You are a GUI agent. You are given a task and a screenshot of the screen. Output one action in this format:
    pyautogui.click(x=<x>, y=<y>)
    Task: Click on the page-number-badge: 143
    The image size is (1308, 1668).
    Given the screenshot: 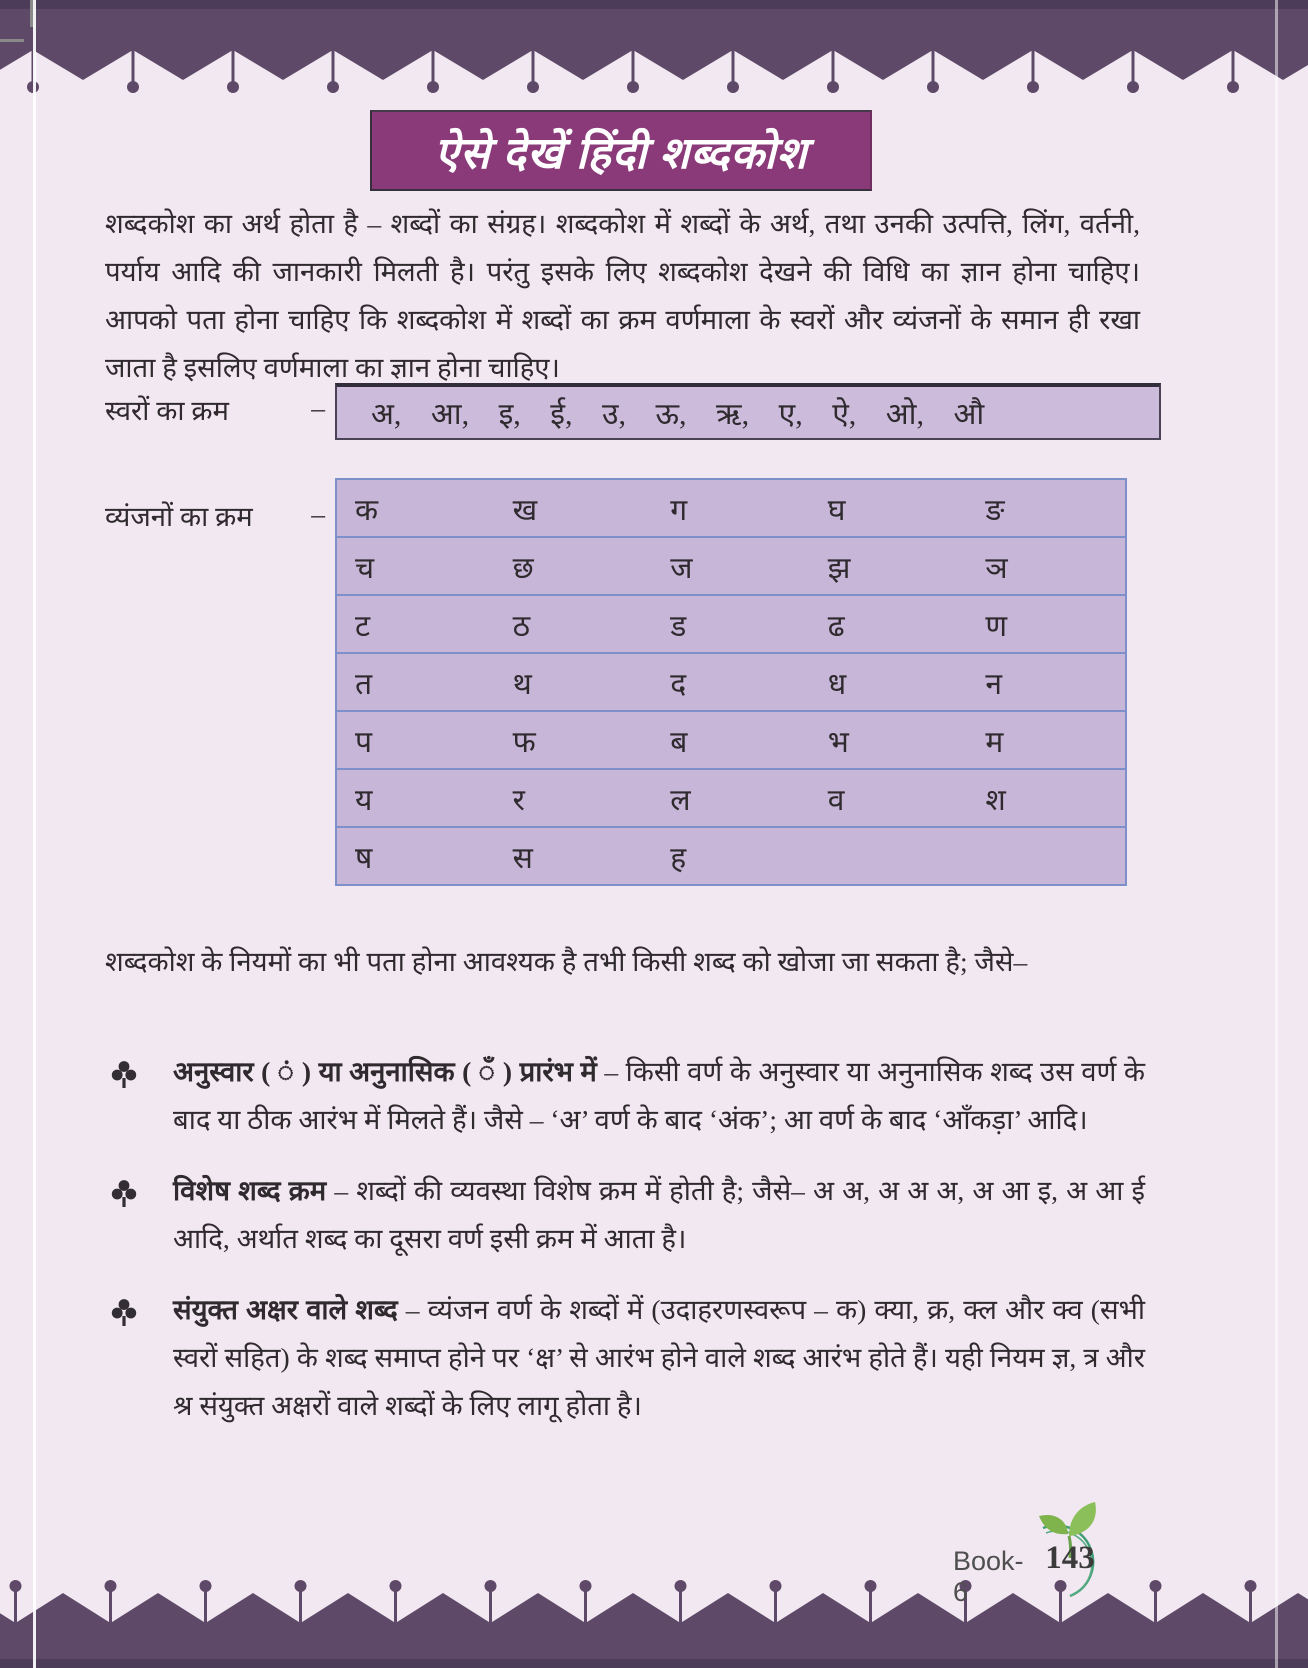 What is the action you would take?
    pyautogui.click(x=1068, y=1550)
    